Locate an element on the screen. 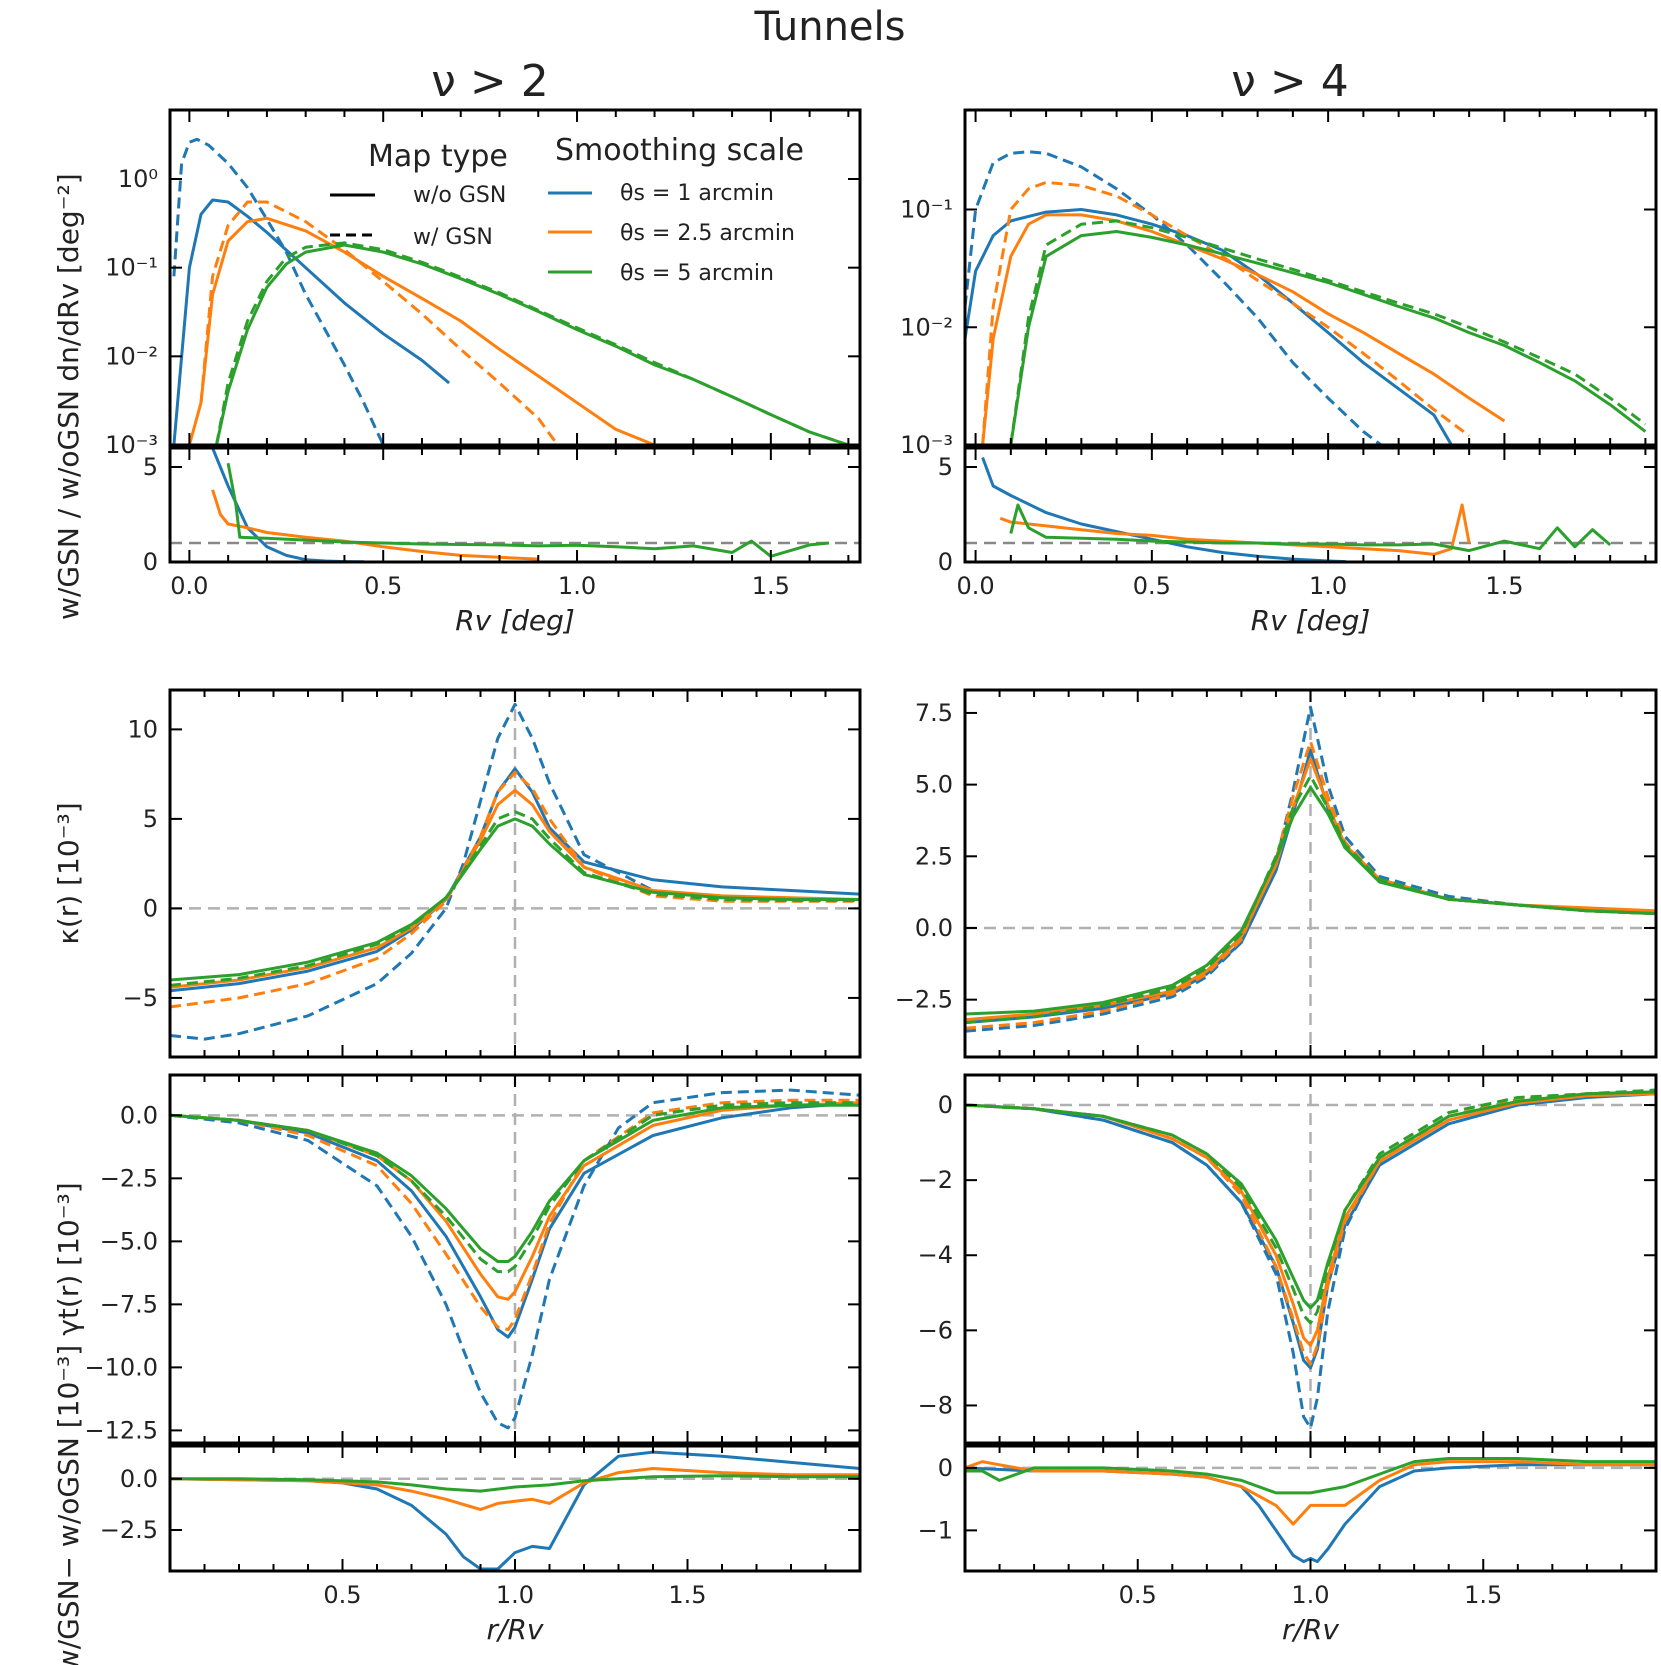  left-kappa-panel: −5 0 5 10 κ(r) [10⁻³] is located at coordinates (457, 873).